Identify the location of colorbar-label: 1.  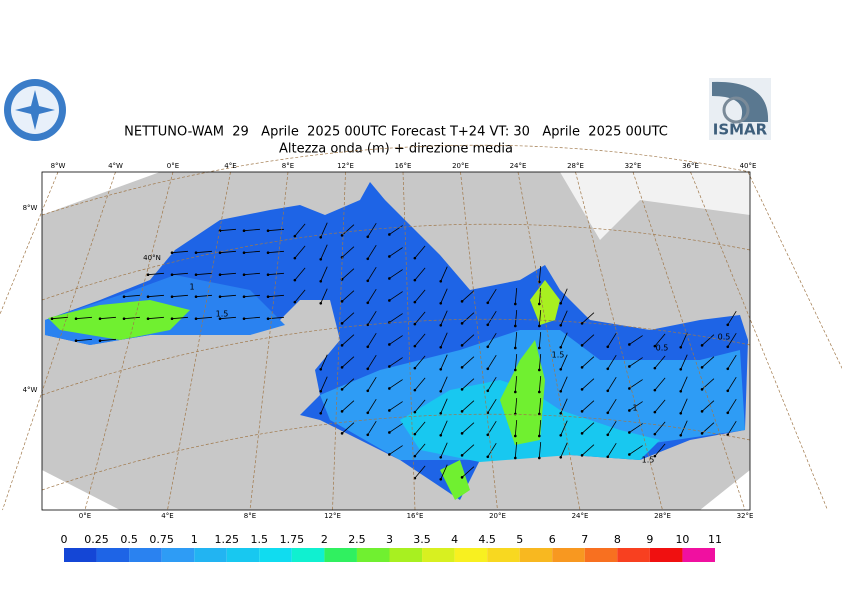
(194, 539).